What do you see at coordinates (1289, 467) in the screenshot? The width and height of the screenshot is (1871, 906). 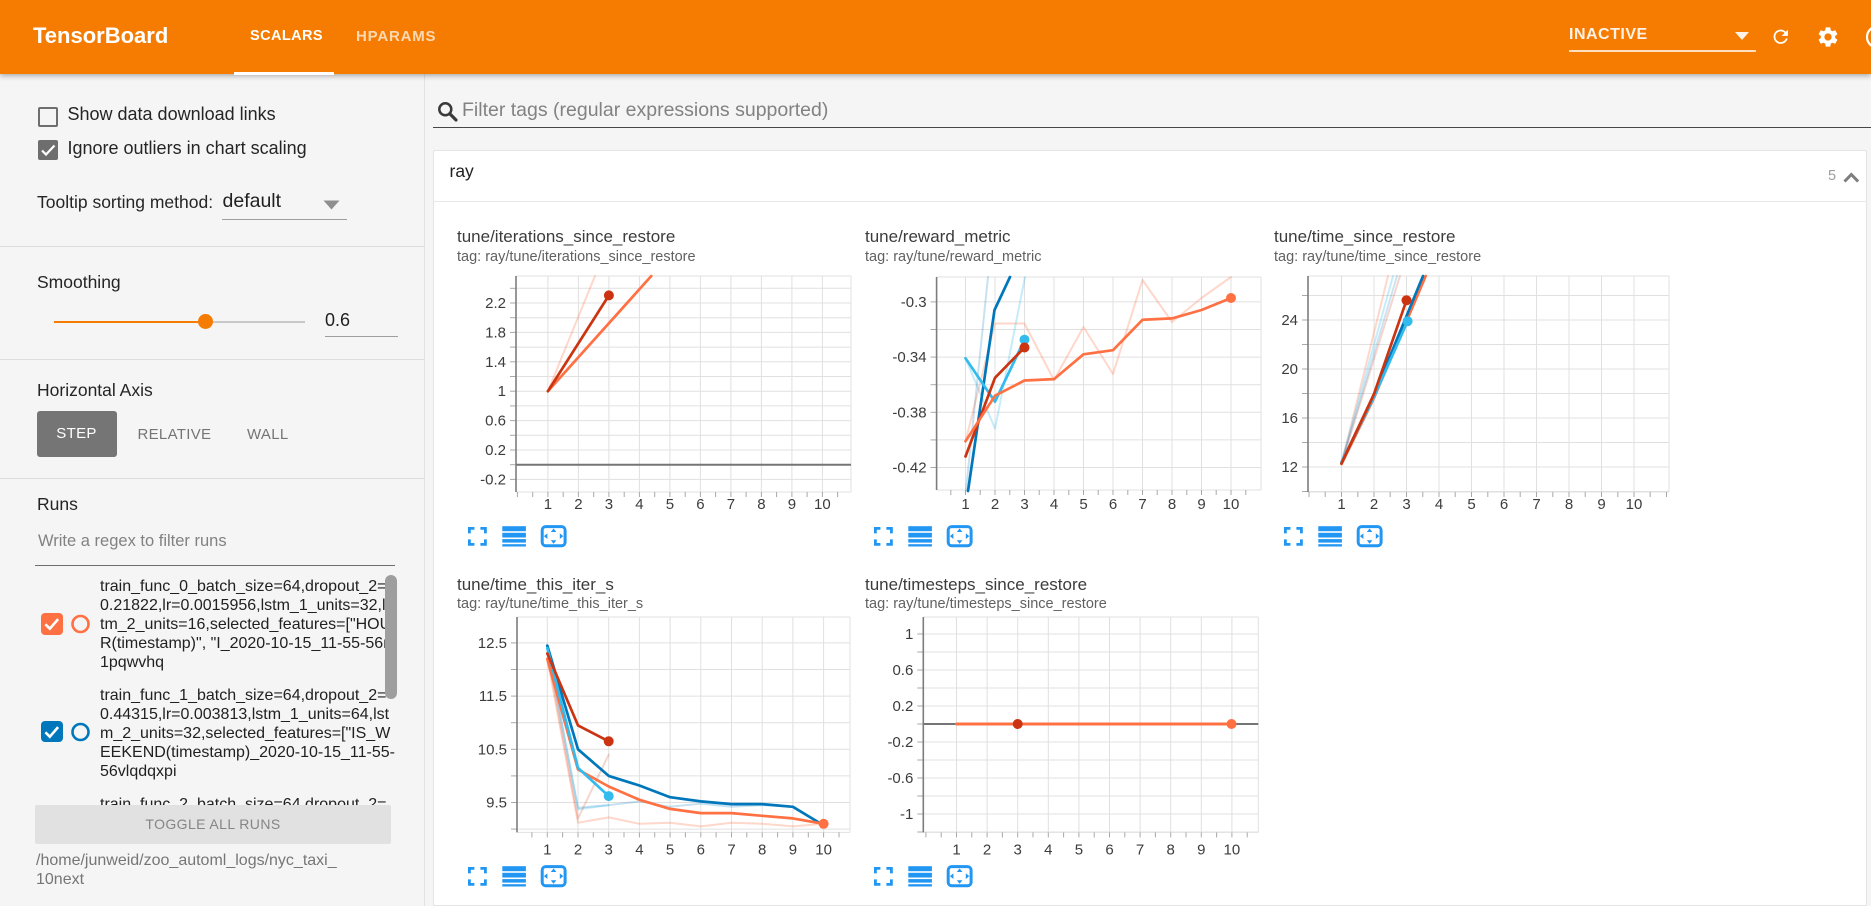 I see `svg-text: 12` at bounding box center [1289, 467].